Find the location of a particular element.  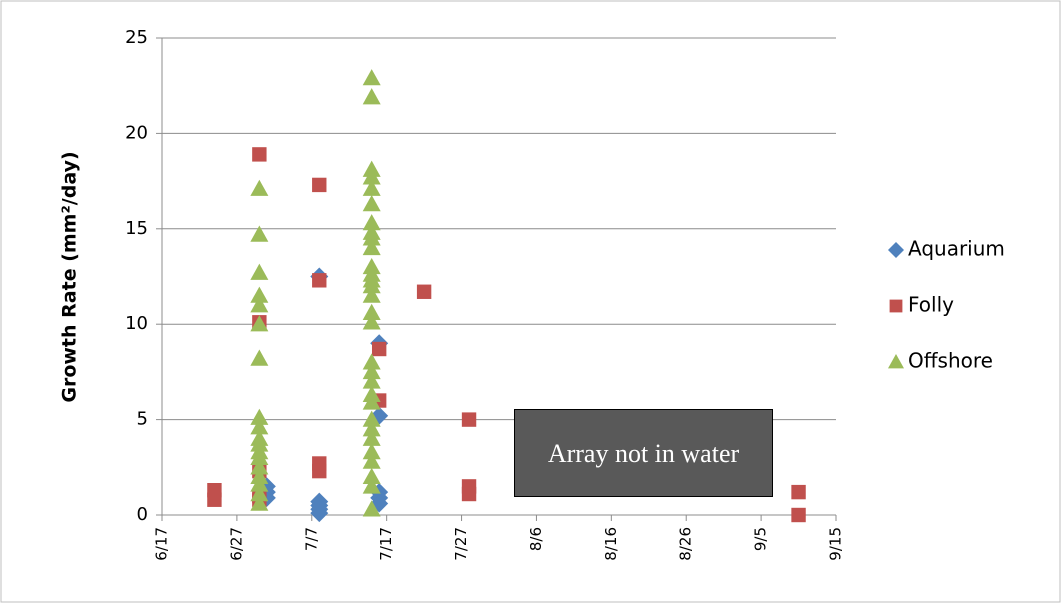

y-tick-label: 10 is located at coordinates (136, 323).